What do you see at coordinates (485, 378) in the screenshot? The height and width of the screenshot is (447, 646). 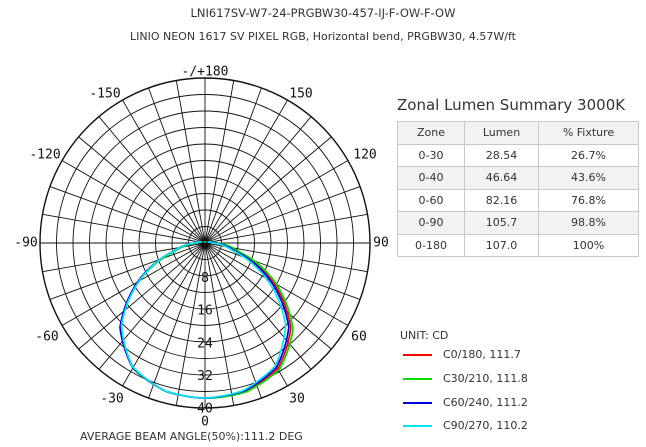 I see `legend-label: C30/210, 111.8` at bounding box center [485, 378].